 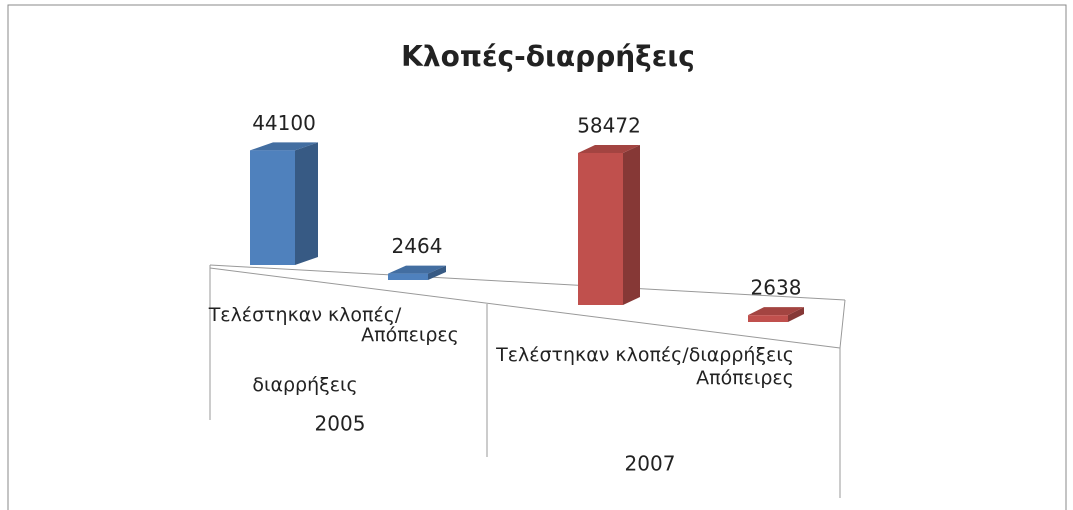 What do you see at coordinates (650, 464) in the screenshot?
I see `group-label: 2007` at bounding box center [650, 464].